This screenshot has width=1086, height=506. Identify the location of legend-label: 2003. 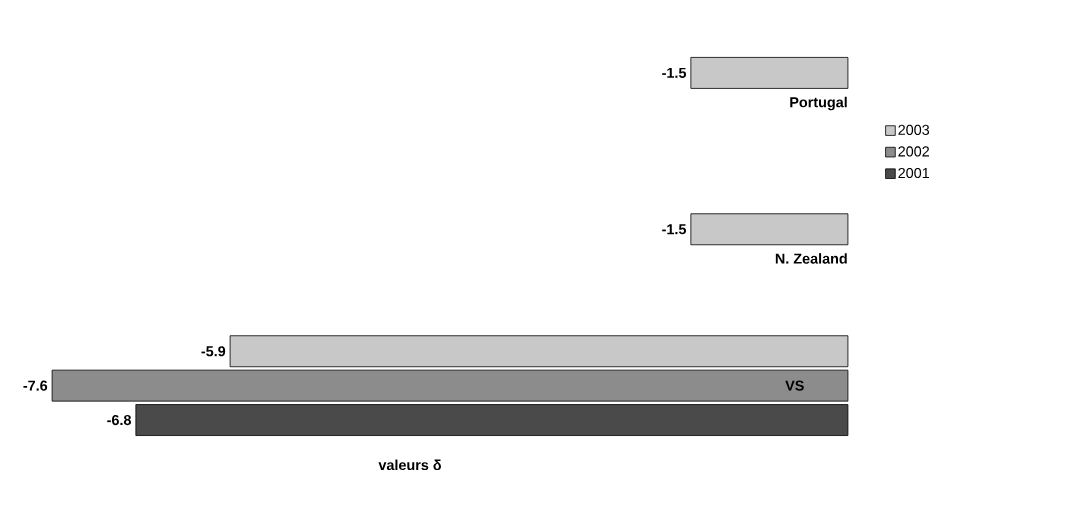
(914, 129).